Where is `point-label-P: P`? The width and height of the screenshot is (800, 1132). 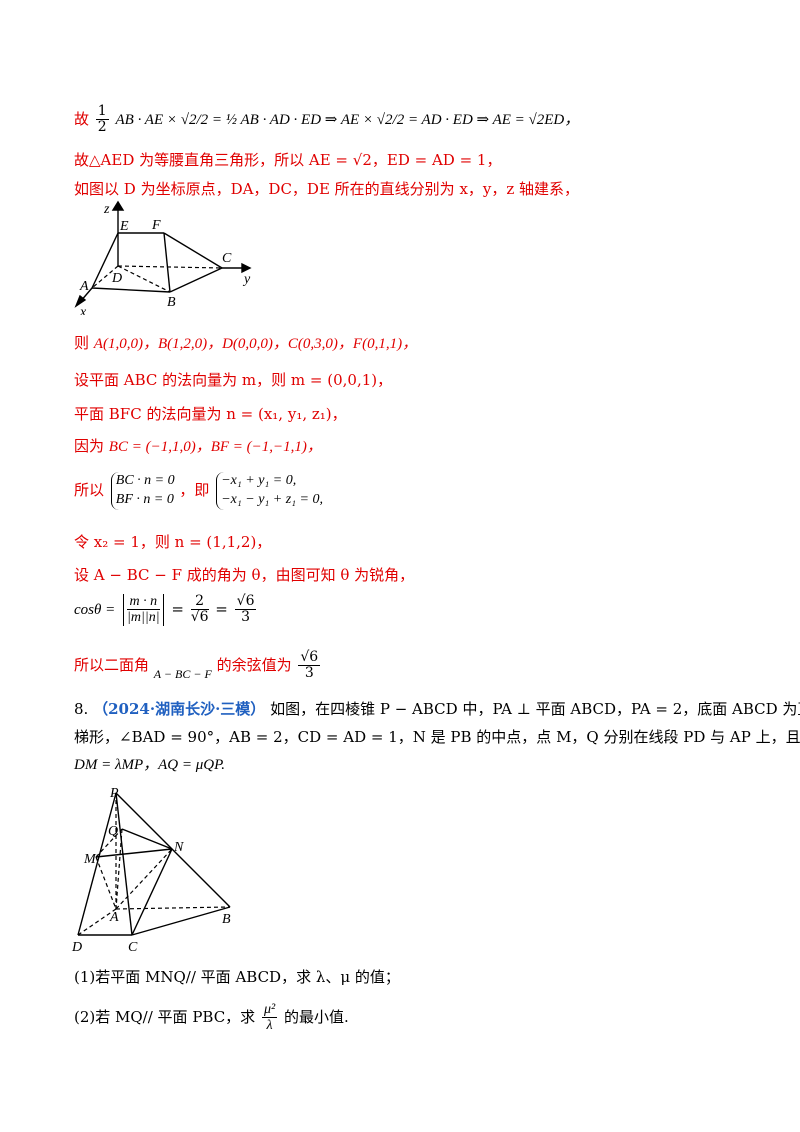
point-label-P: P is located at coordinates (114, 793).